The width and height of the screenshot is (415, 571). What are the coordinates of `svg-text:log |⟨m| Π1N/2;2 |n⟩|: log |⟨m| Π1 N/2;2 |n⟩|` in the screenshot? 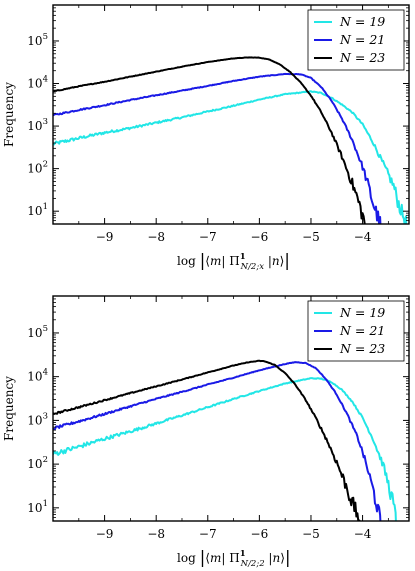 It's located at (234, 558).